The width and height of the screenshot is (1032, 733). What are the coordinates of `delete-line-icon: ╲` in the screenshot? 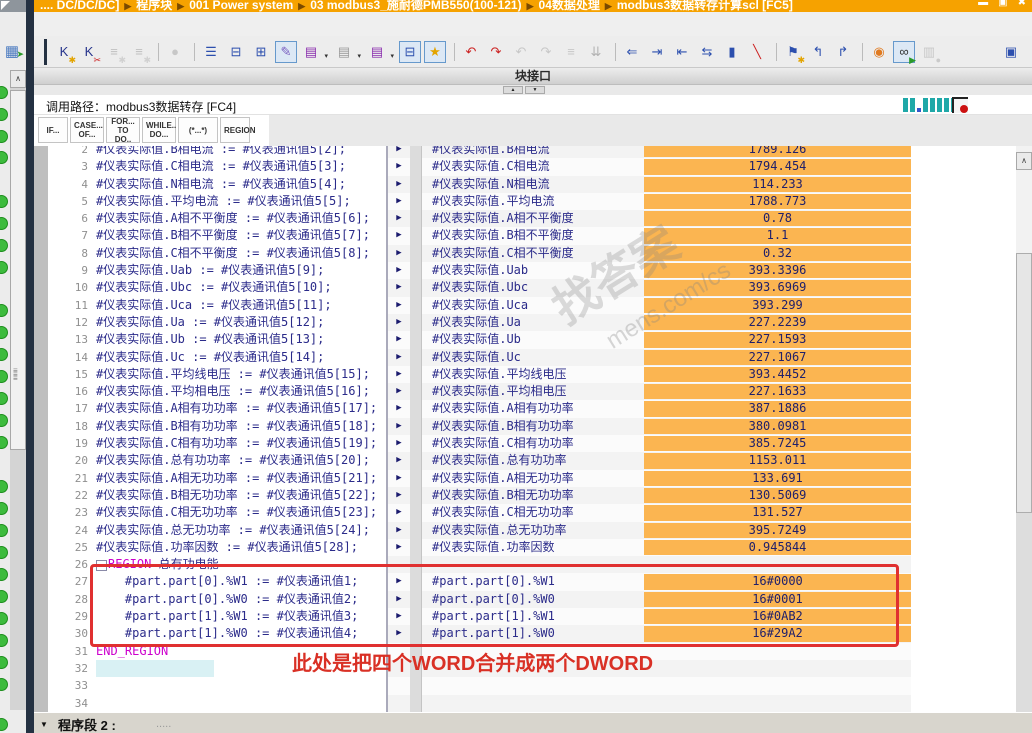 It's located at (757, 51).